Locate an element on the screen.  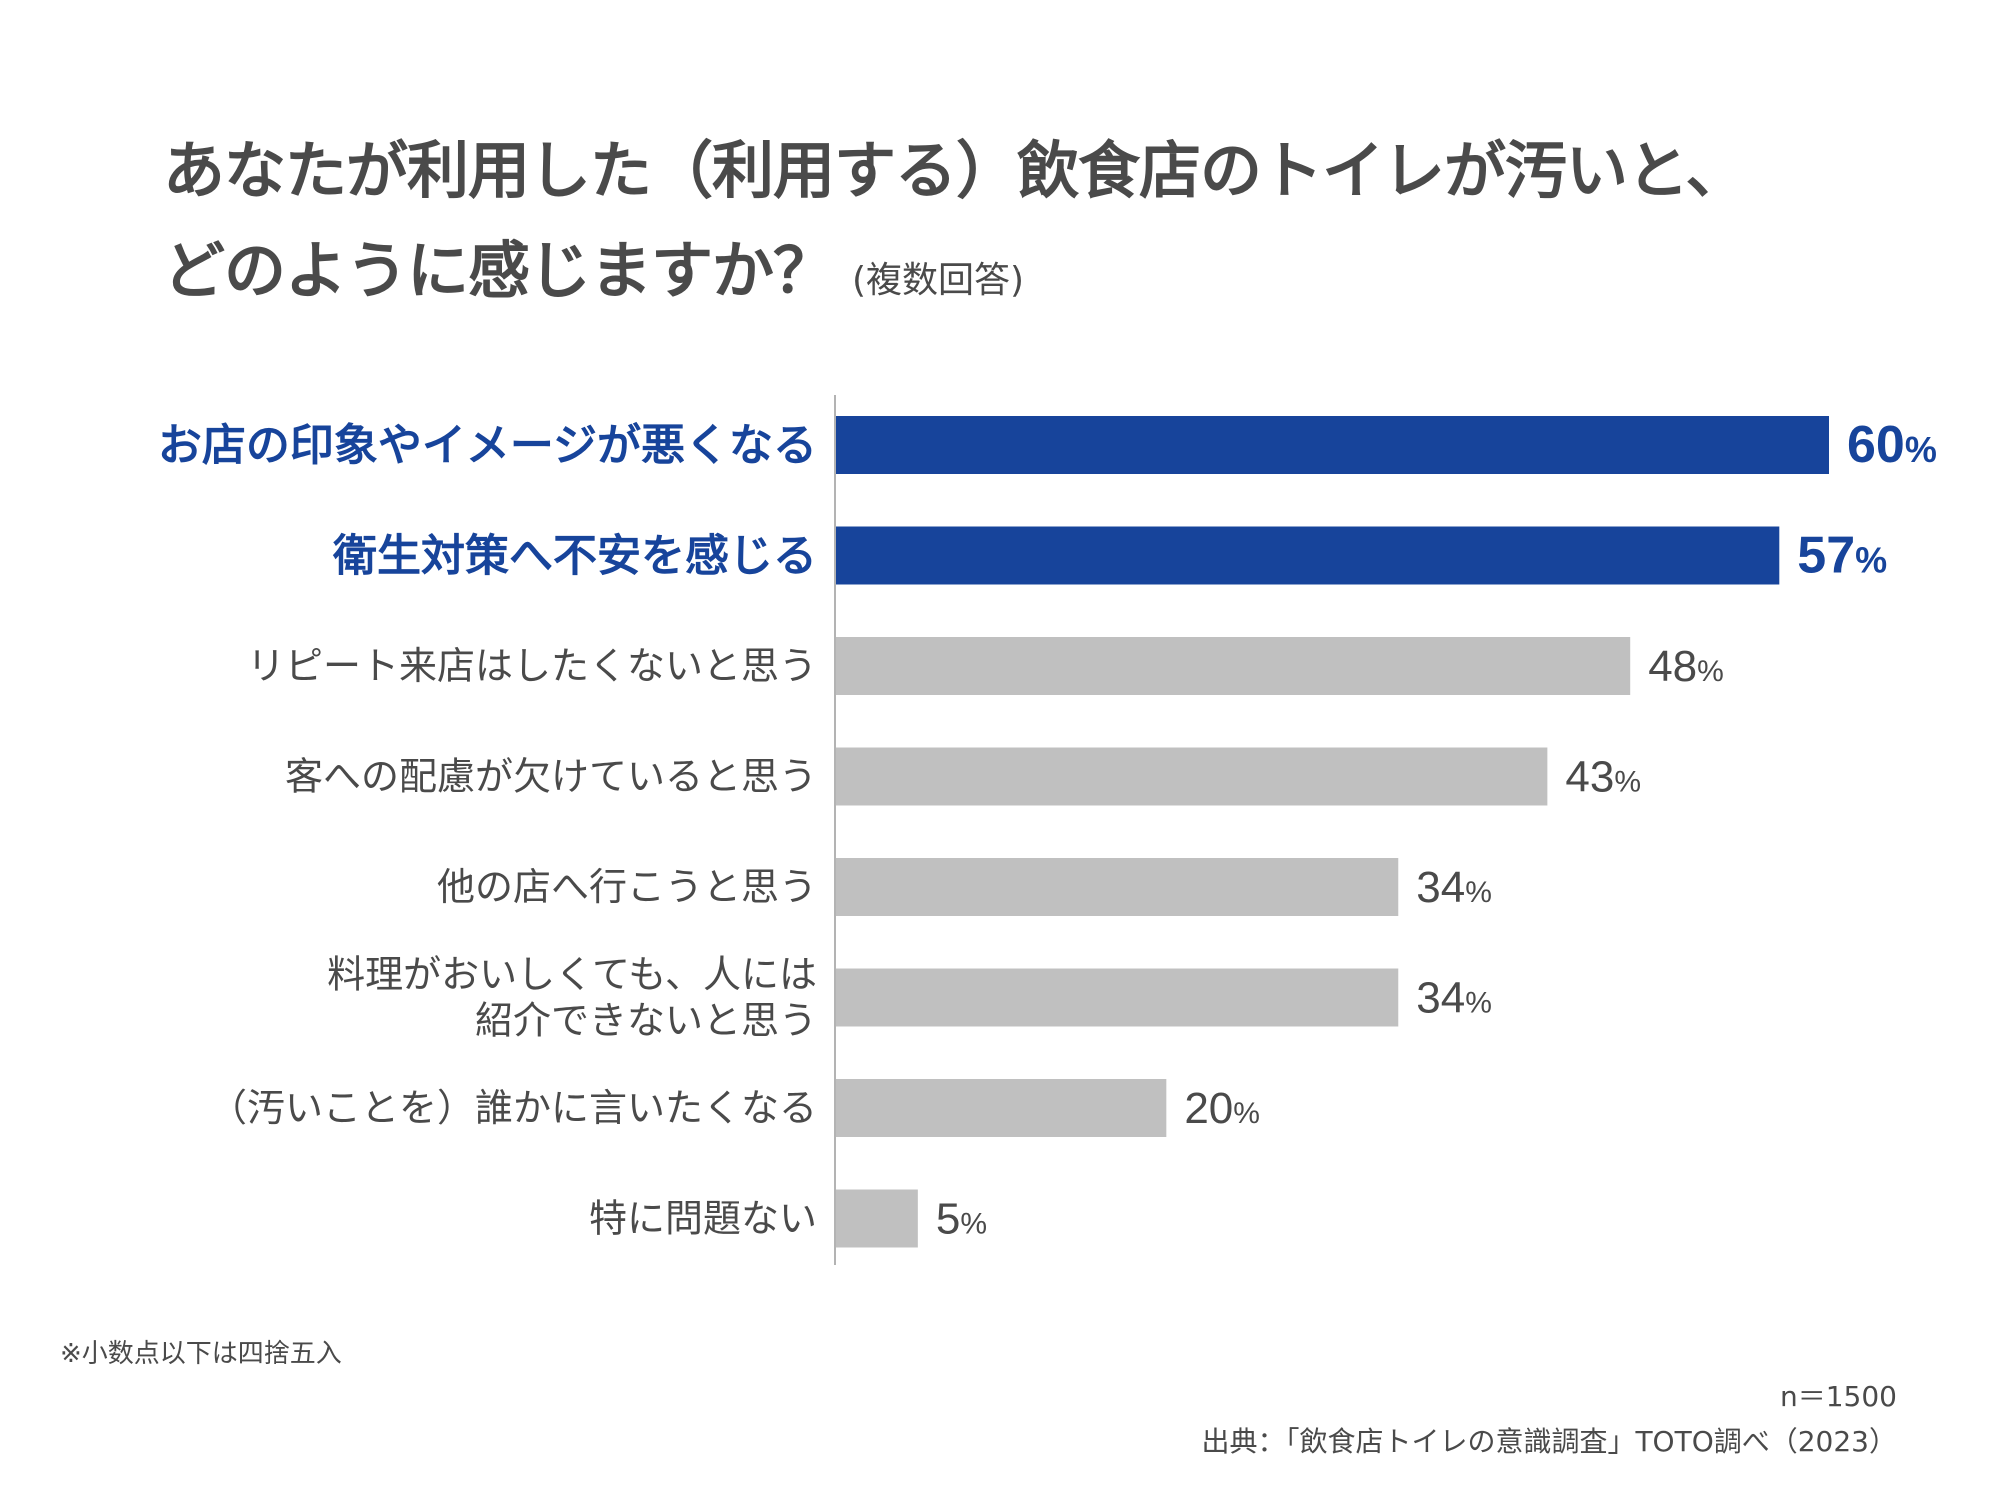
category-label-5: 料理がおいしくても、人には紹介できないと思う is located at coordinates (572, 998).